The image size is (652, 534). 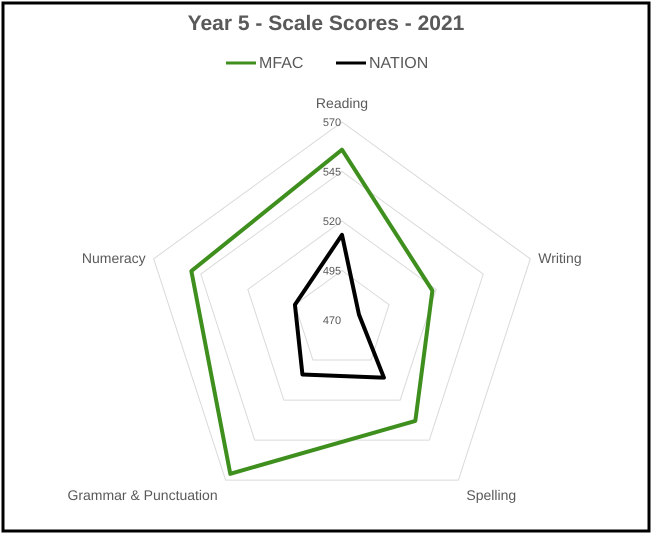 I want to click on y-tick-label: 520, so click(x=332, y=222).